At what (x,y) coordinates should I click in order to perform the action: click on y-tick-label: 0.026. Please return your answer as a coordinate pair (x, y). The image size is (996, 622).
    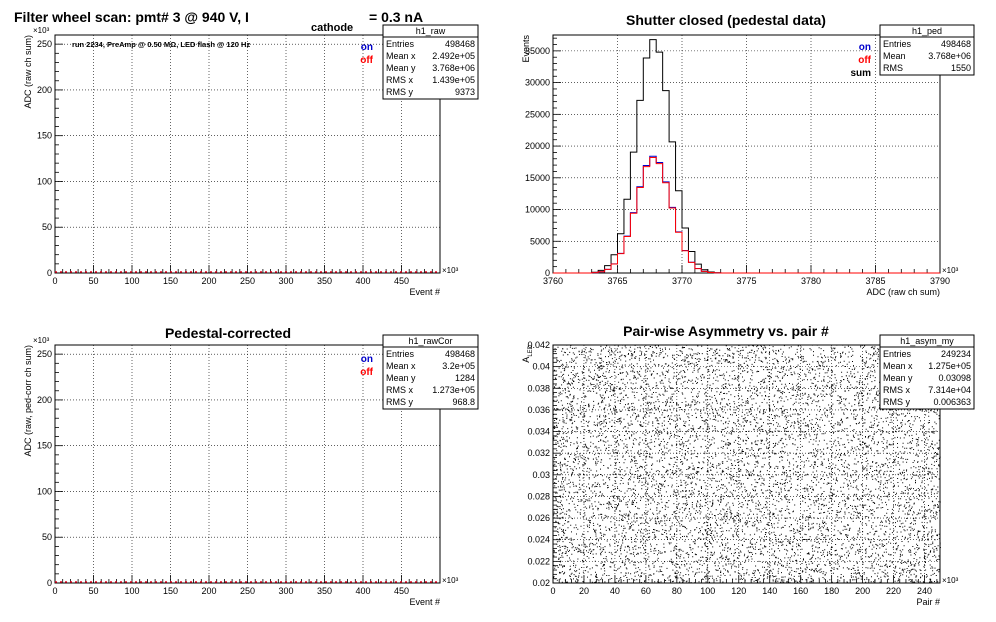
    Looking at the image, I should click on (538, 518).